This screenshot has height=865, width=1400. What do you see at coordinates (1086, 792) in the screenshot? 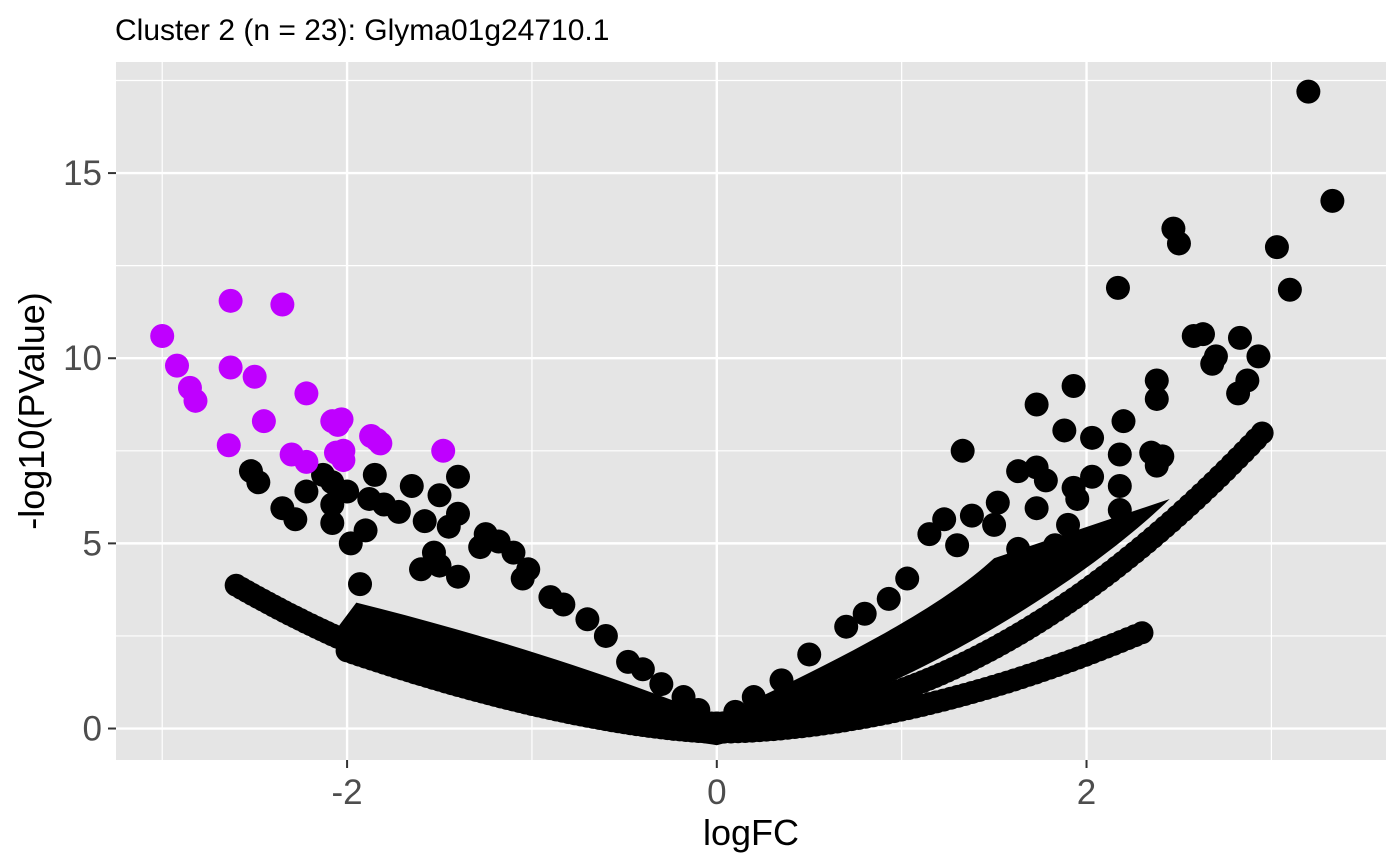
I see `x-tick-label: 2` at bounding box center [1086, 792].